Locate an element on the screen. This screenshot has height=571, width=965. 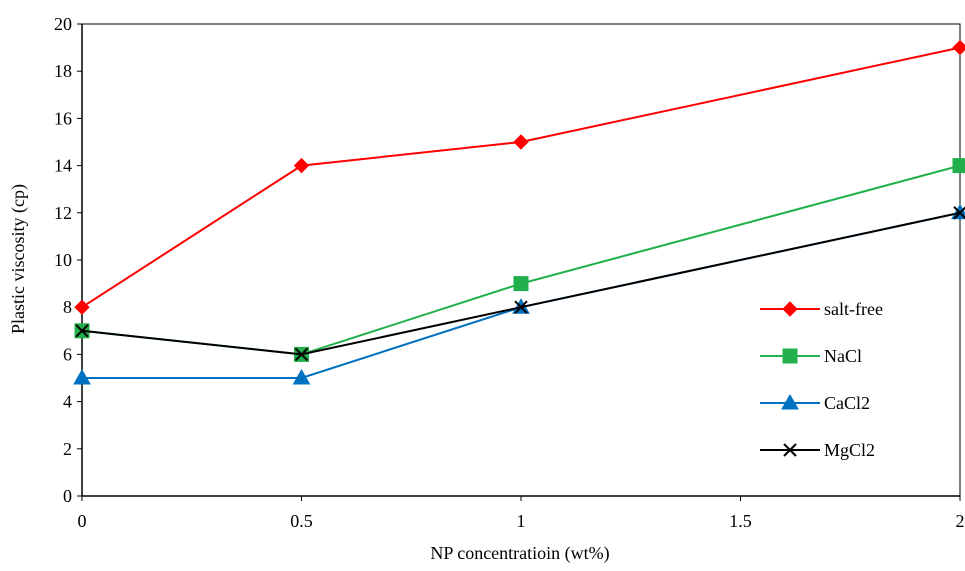
x-tick-label: 0 is located at coordinates (82, 521).